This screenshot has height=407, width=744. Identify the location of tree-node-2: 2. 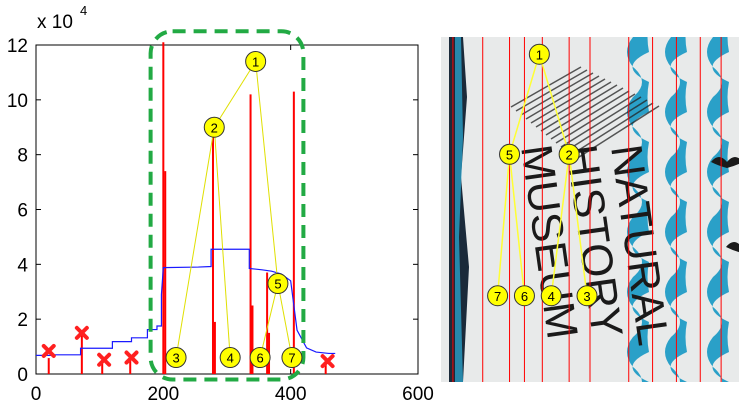
(214, 127).